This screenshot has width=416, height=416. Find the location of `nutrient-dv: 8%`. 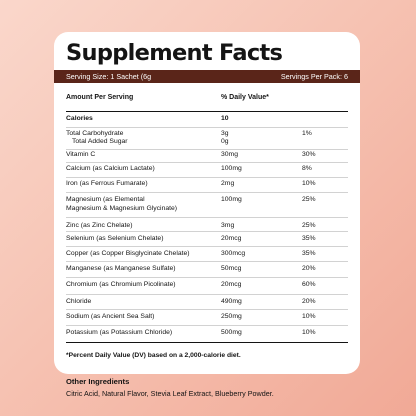

nutrient-dv: 8% is located at coordinates (307, 168).